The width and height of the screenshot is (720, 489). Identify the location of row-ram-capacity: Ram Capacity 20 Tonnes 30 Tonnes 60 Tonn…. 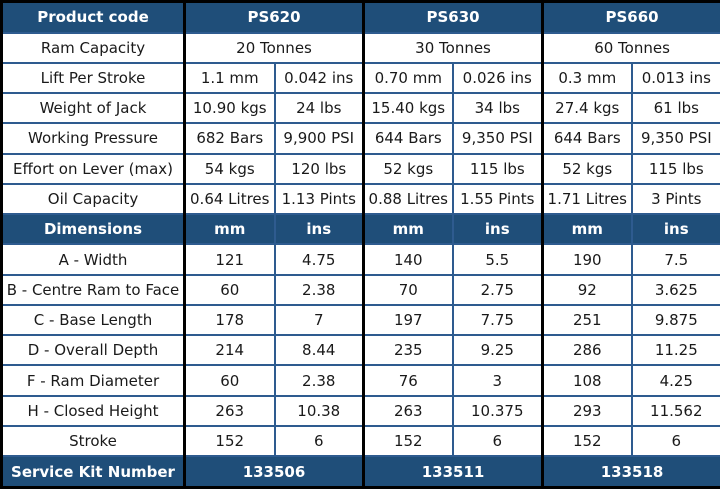
(360, 47).